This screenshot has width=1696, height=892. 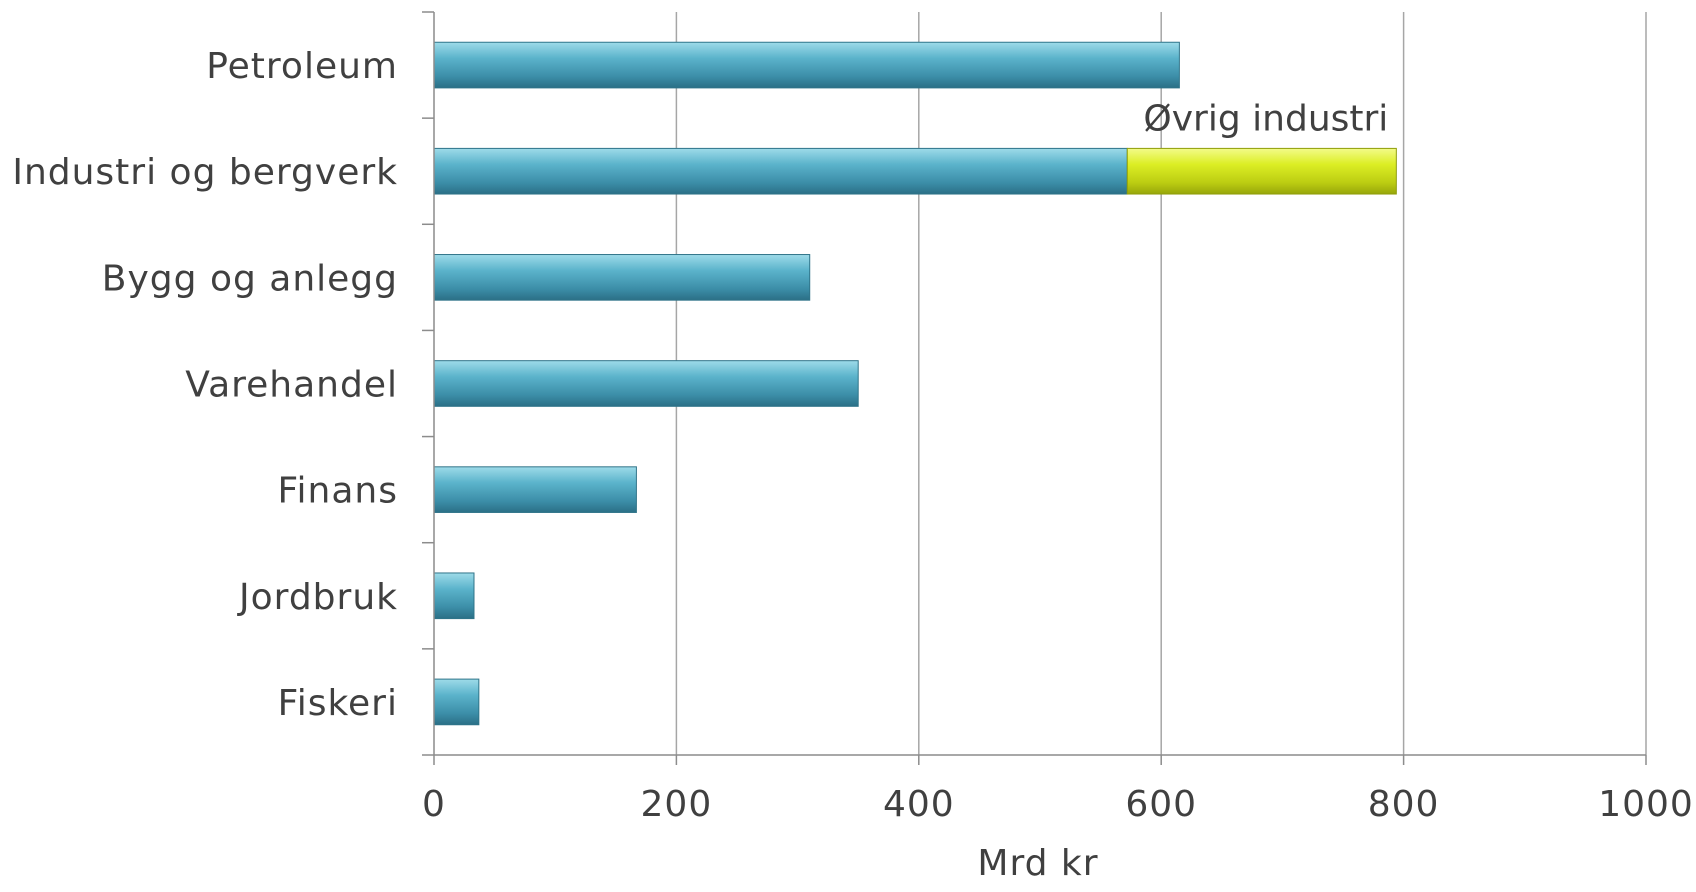 What do you see at coordinates (337, 491) in the screenshot?
I see `category-label-4: Finans` at bounding box center [337, 491].